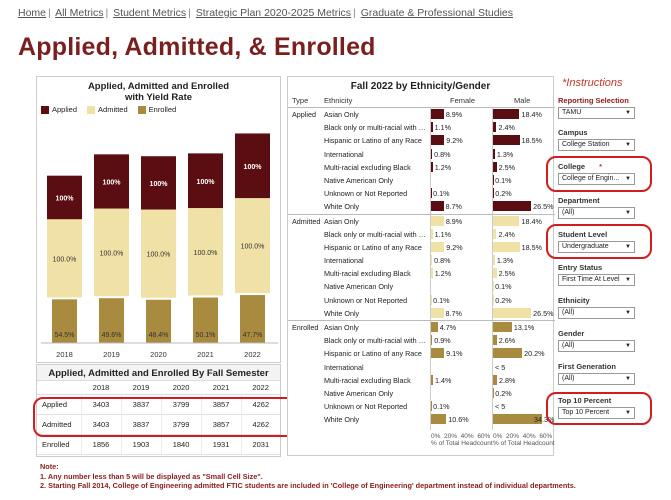 Image resolution: width=671 pixels, height=500 pixels. Describe the element at coordinates (596, 280) in the screenshot. I see `entry-status-dropdown: First Time At Level ▼` at that location.